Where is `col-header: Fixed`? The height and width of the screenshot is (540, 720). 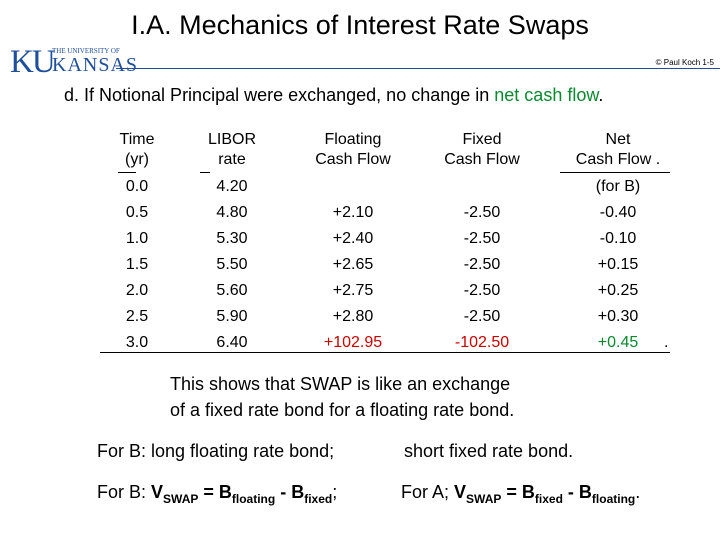 col-header: Fixed is located at coordinates (482, 139).